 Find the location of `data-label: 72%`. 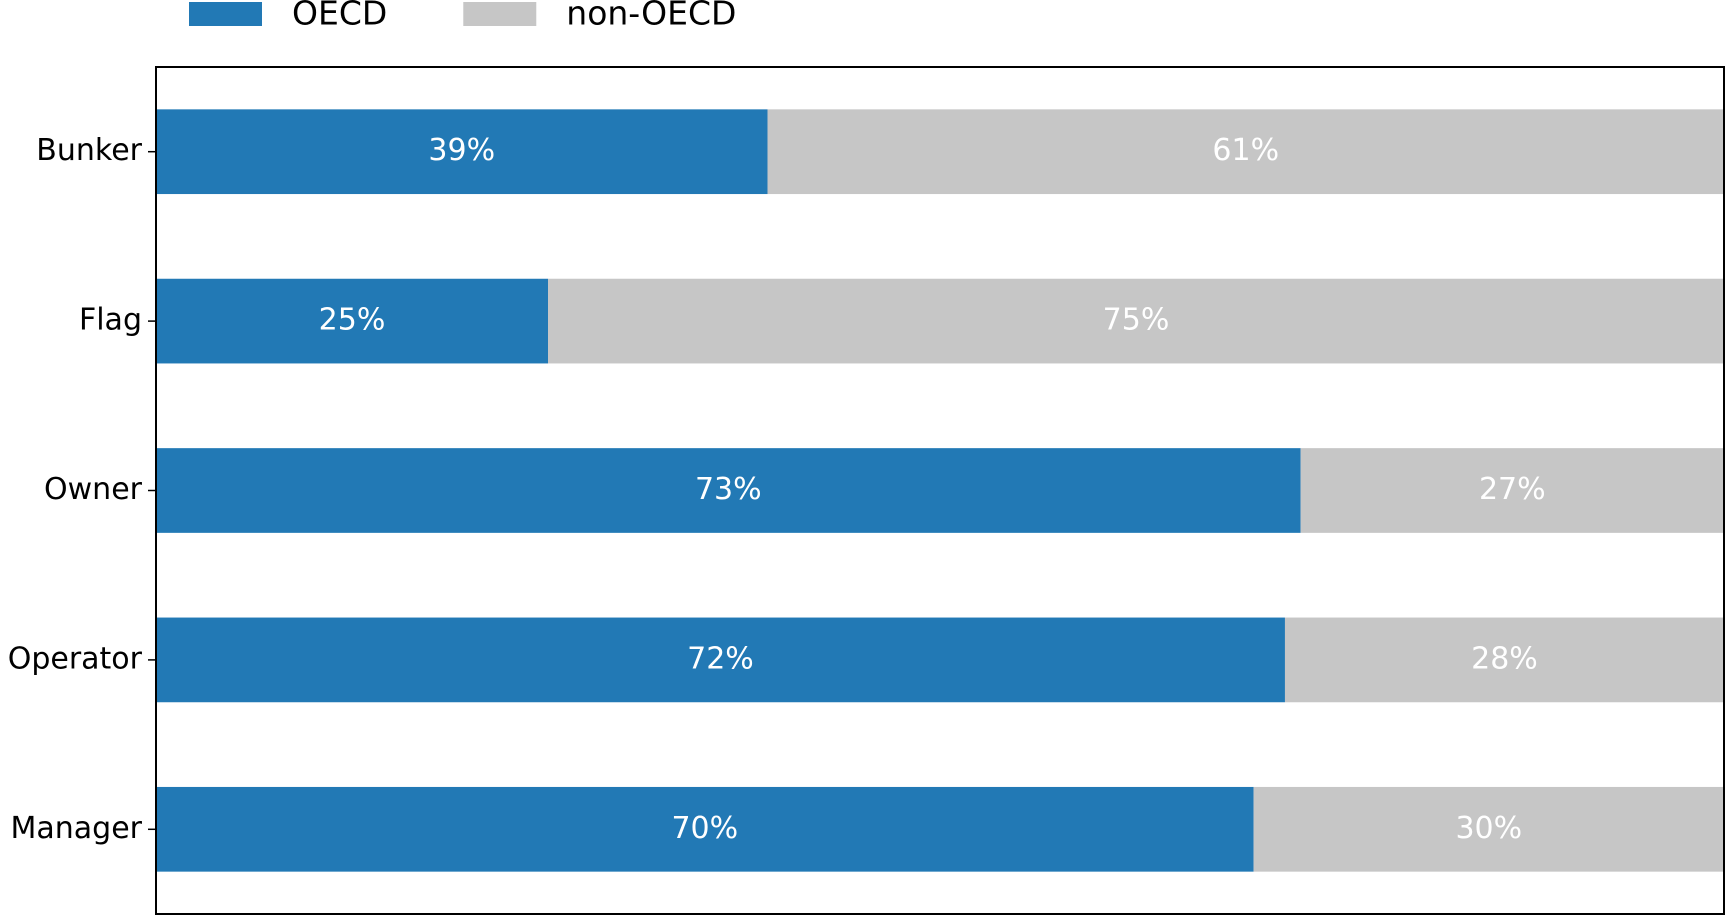

data-label: 72% is located at coordinates (720, 658).